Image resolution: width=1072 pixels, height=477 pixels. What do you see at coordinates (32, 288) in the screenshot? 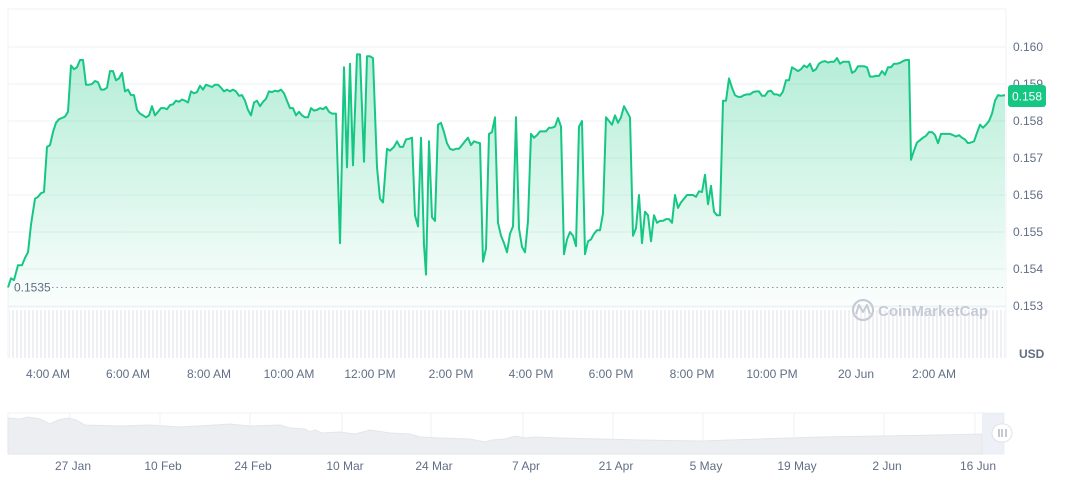
I see `open-price-label: 0.1535` at bounding box center [32, 288].